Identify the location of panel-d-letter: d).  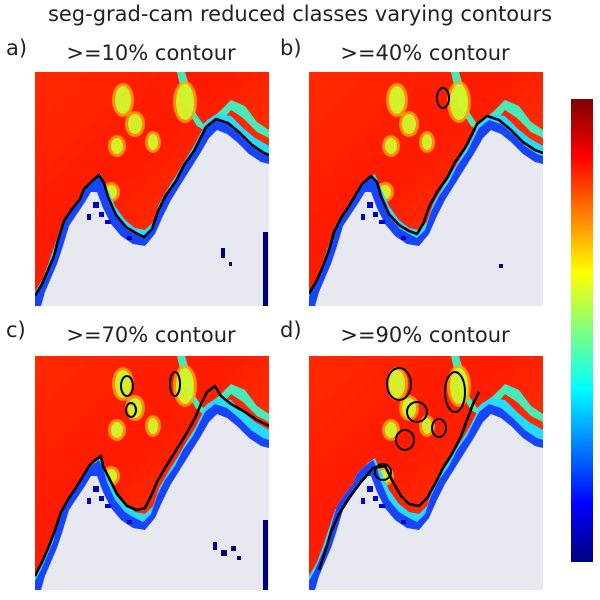
(291, 330).